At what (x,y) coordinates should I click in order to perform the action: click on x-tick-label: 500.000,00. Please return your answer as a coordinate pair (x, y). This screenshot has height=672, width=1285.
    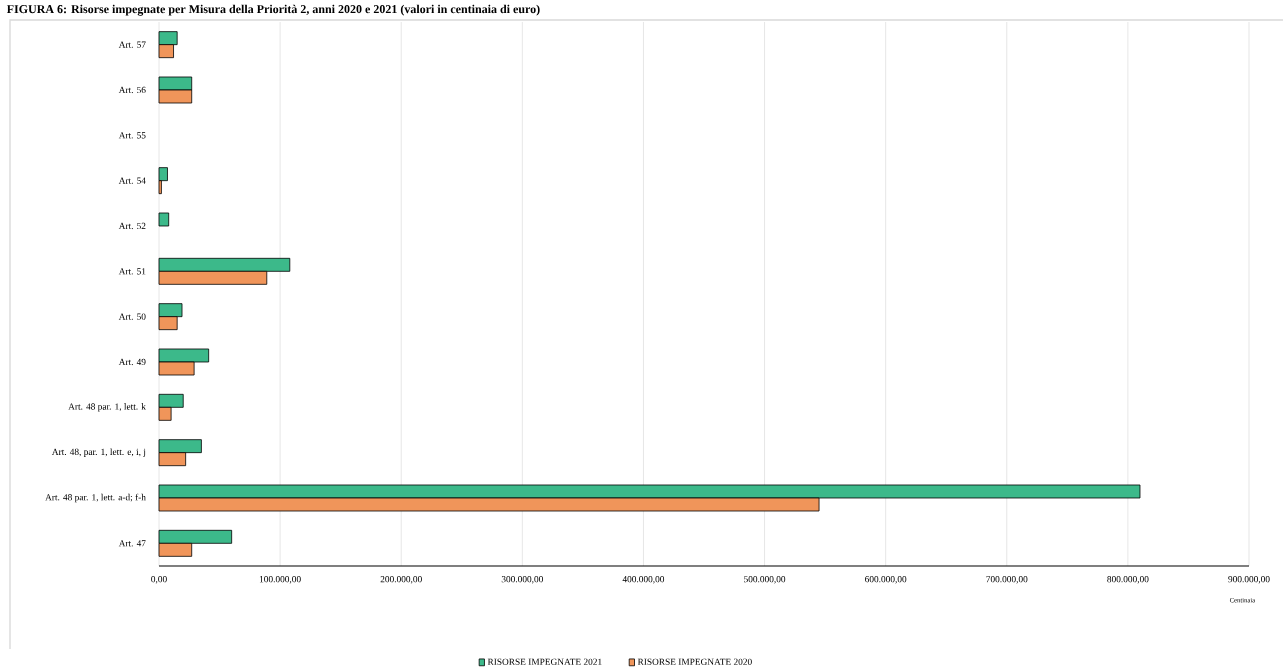
    Looking at the image, I should click on (765, 579).